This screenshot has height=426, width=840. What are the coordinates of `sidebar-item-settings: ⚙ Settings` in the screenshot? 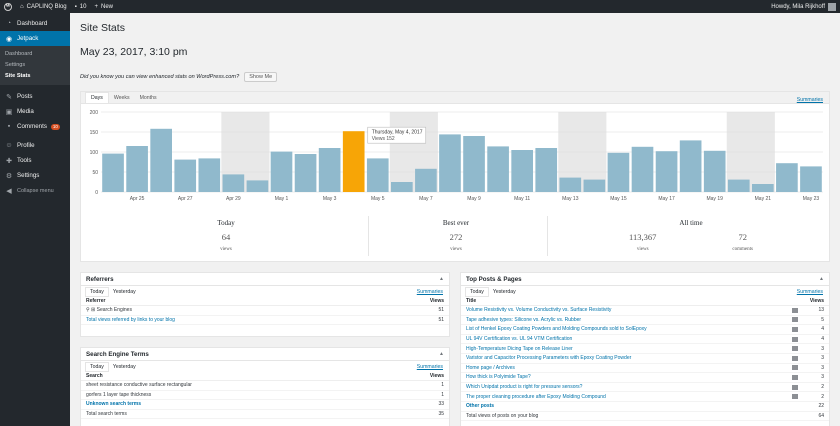 It's located at (35, 175).